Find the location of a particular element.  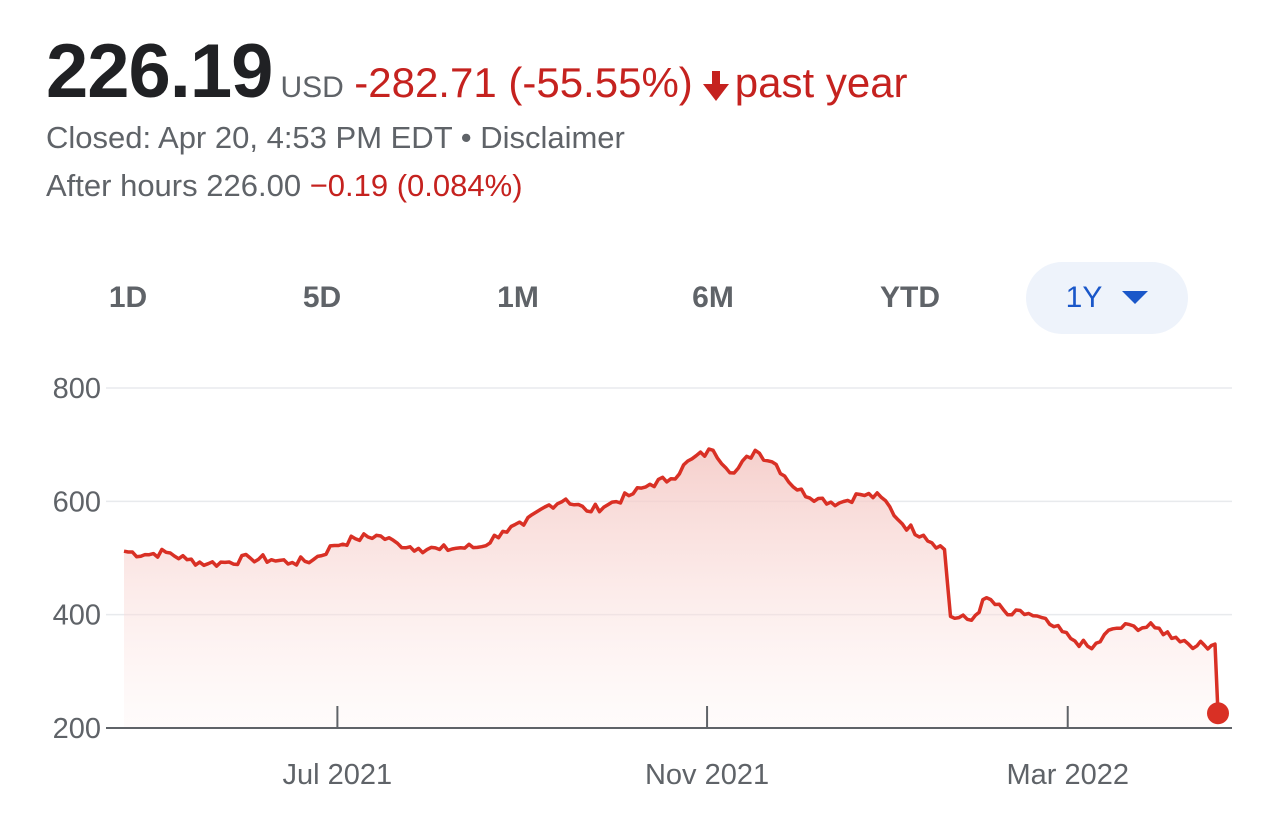

tab-6m: 6M is located at coordinates (713, 298).